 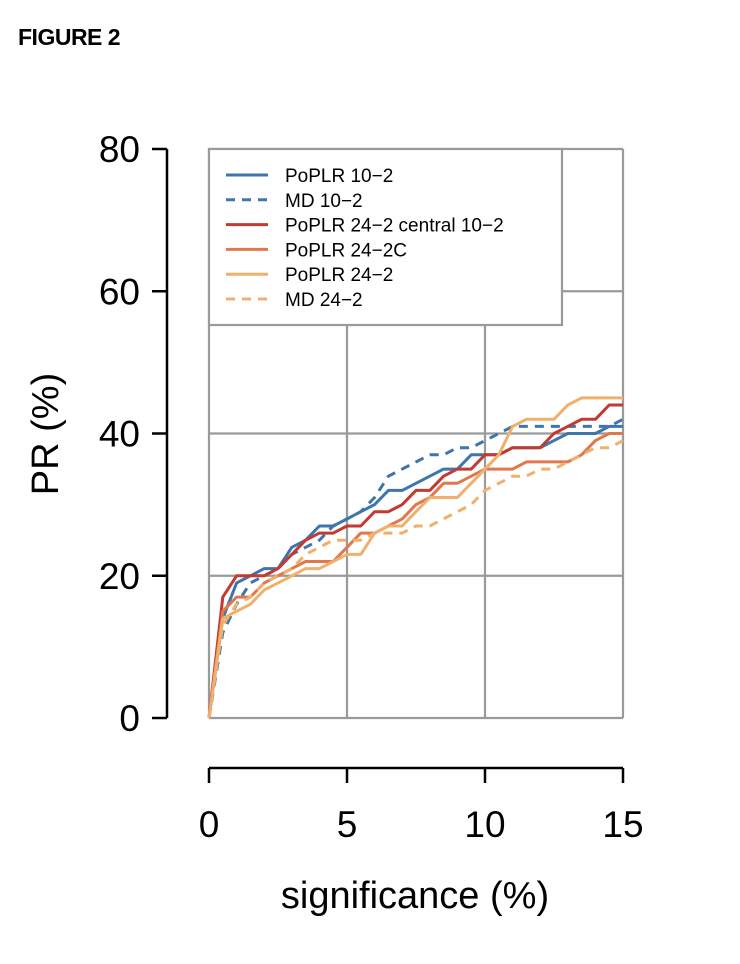 I want to click on x-axis-title: significance (%), so click(x=415, y=896).